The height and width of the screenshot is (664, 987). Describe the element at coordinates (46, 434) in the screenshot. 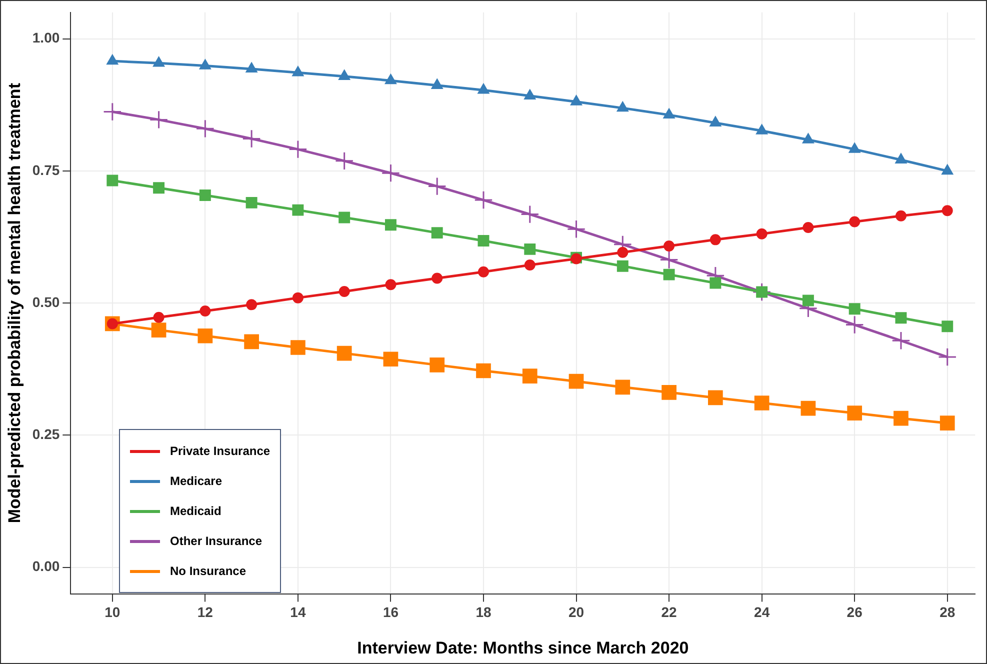

I see `y-tick-label: 0.25` at that location.